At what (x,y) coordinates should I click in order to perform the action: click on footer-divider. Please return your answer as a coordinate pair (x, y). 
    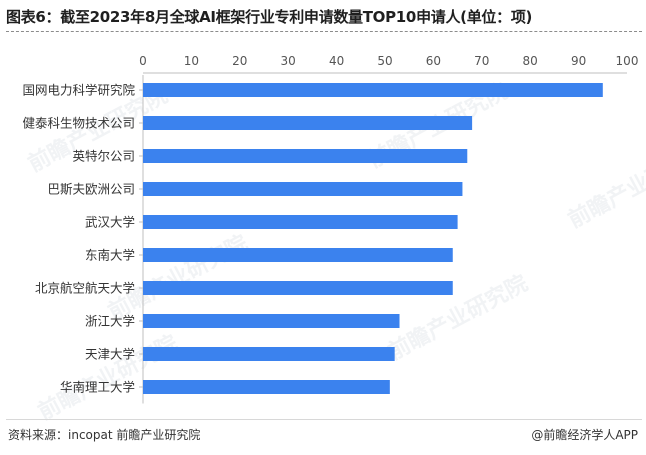
    Looking at the image, I should click on (324, 419).